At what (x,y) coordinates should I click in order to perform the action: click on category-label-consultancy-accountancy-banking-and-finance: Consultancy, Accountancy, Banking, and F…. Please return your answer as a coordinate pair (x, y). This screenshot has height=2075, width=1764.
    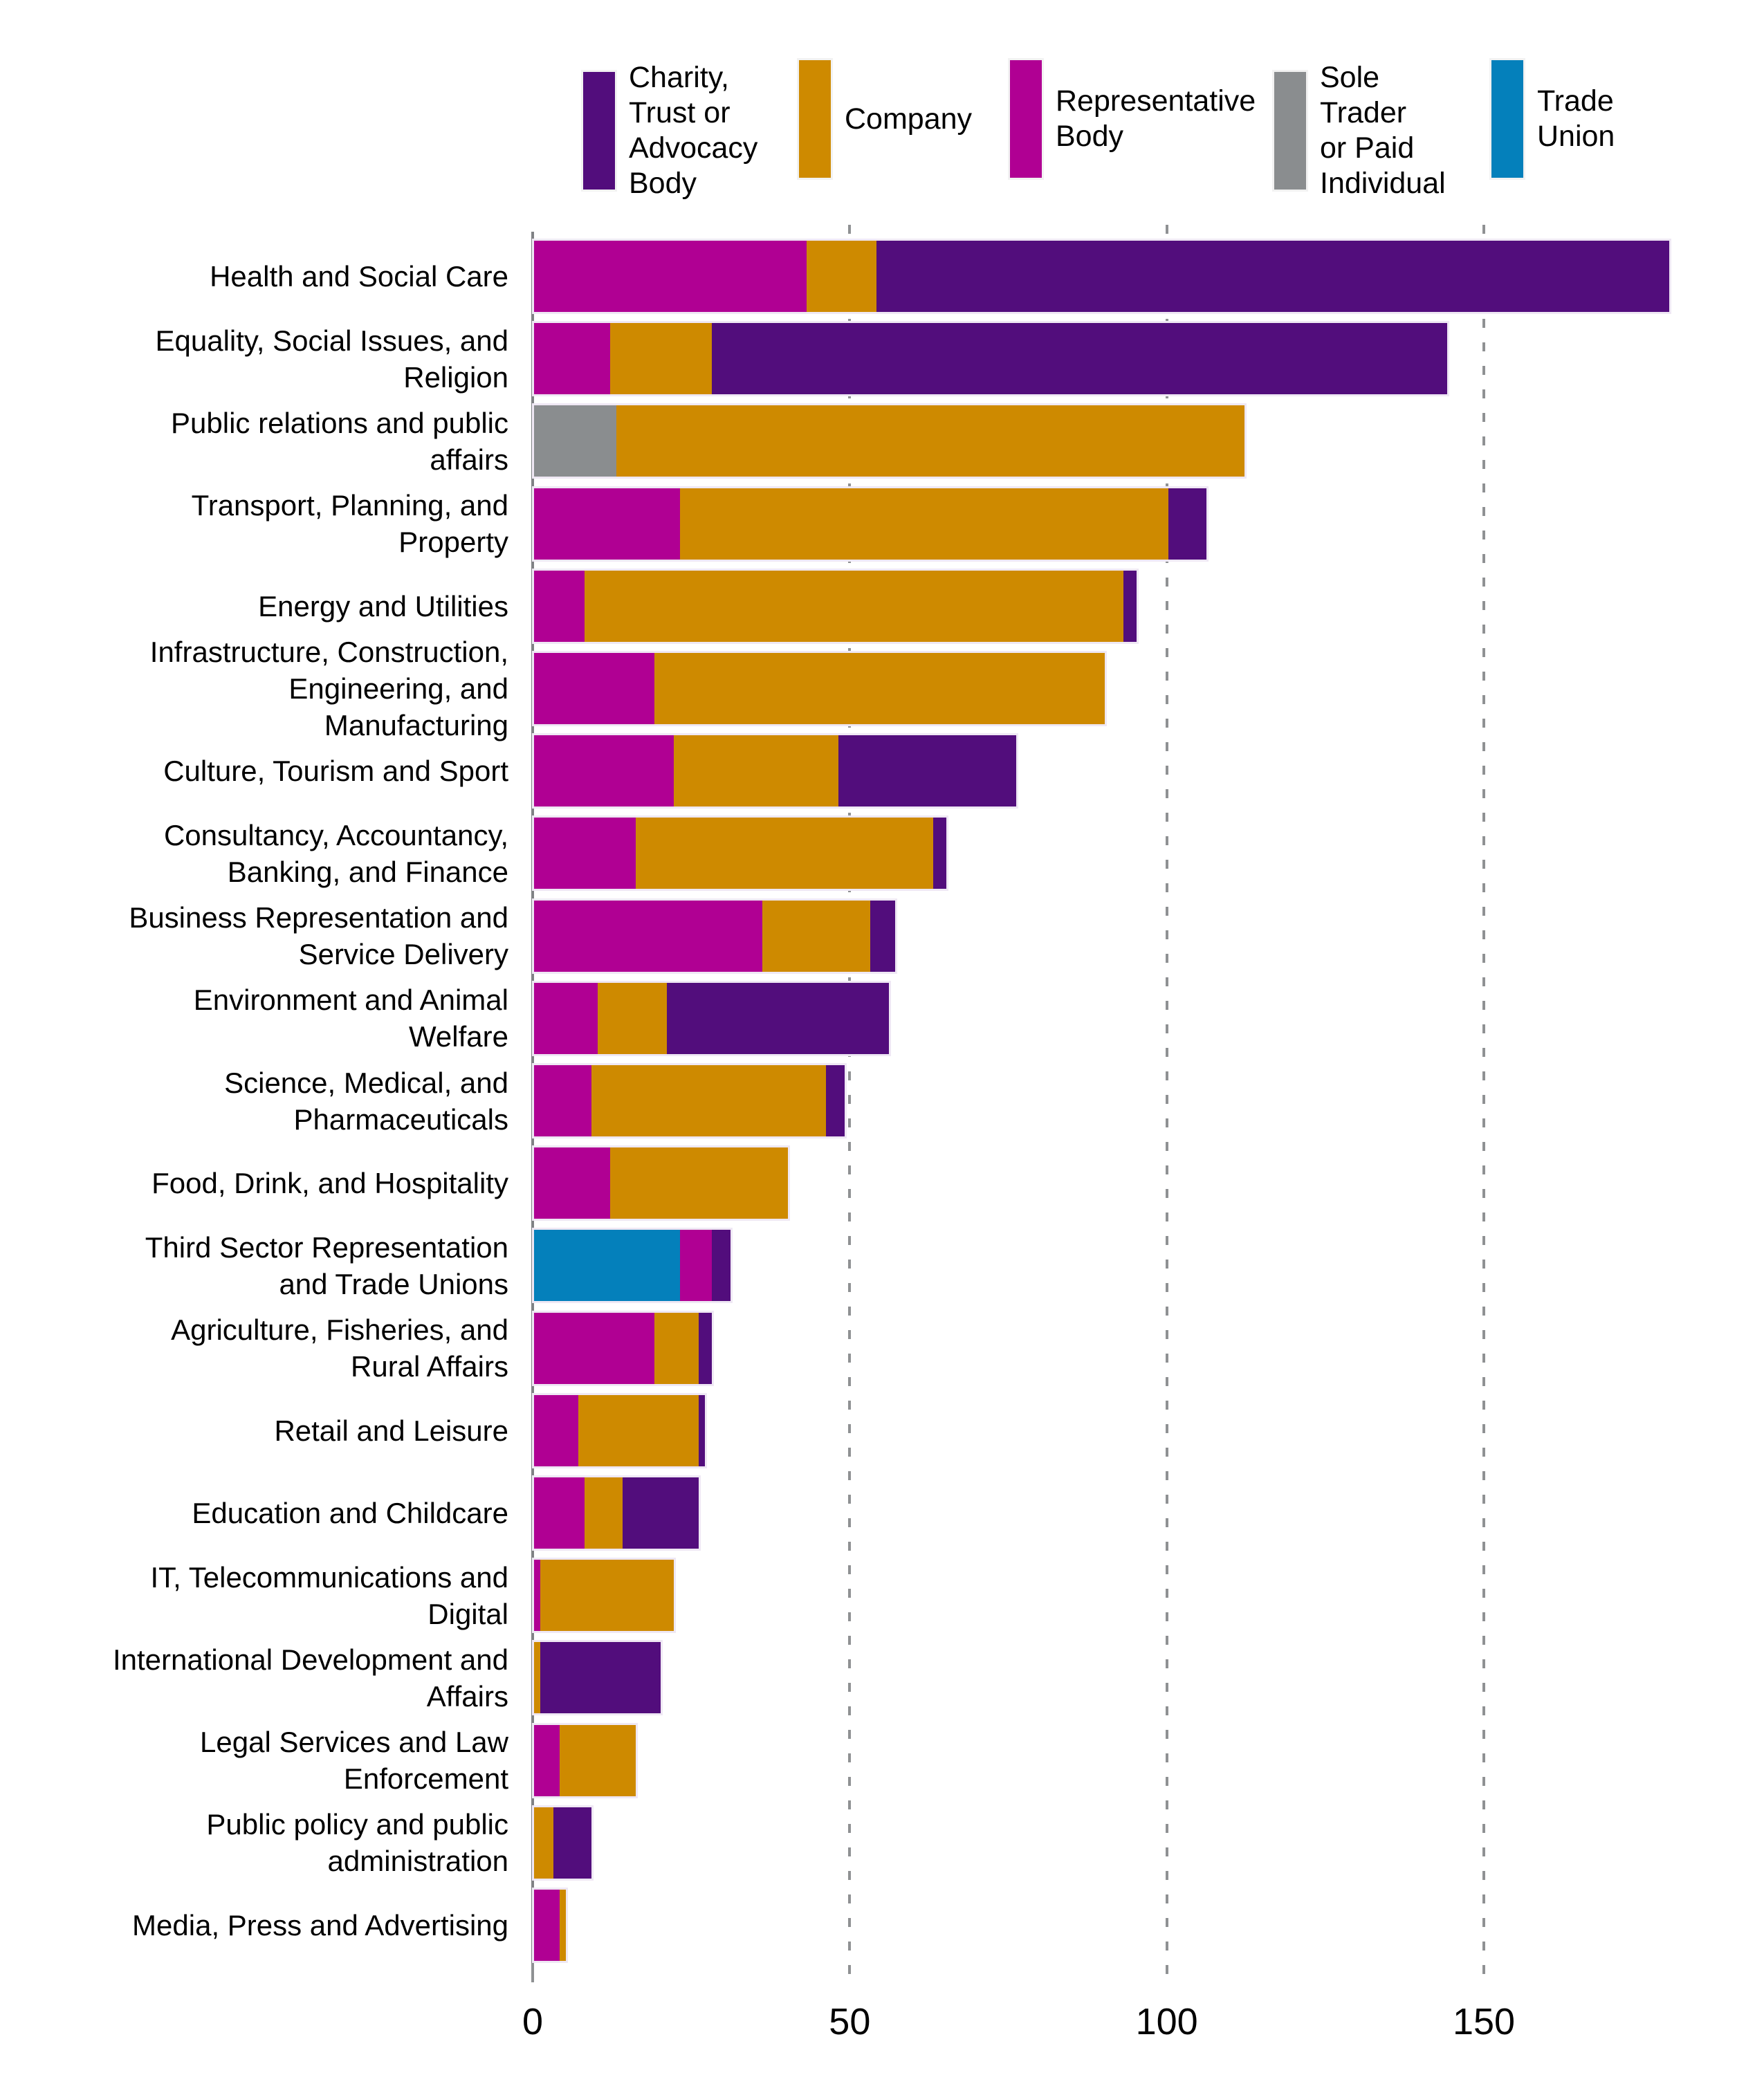
    Looking at the image, I should click on (335, 853).